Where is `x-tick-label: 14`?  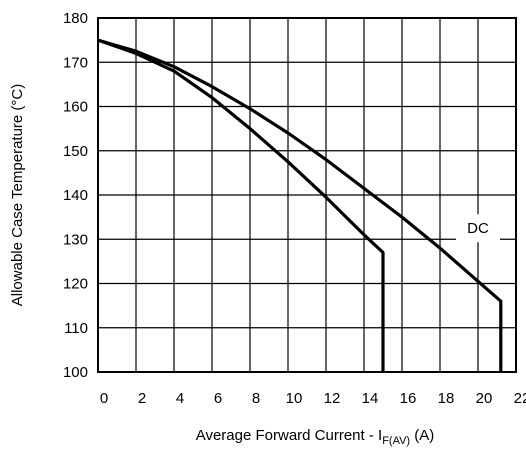 x-tick-label: 14 is located at coordinates (370, 398).